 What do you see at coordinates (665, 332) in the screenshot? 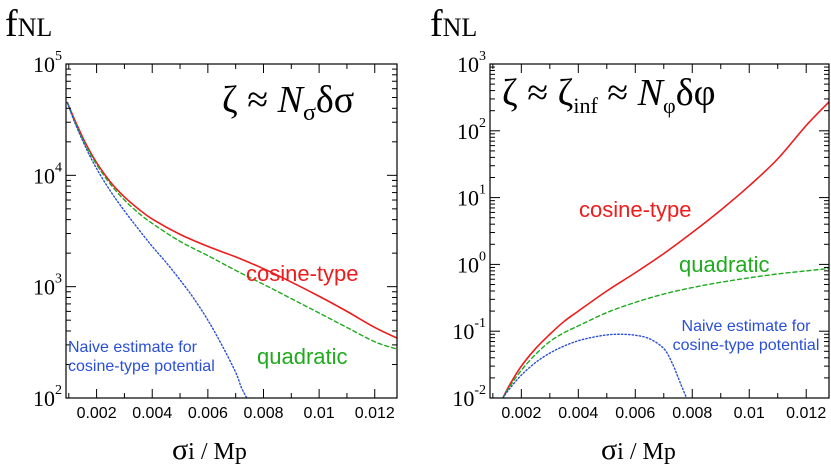
I see `series-line-quadratic` at bounding box center [665, 332].